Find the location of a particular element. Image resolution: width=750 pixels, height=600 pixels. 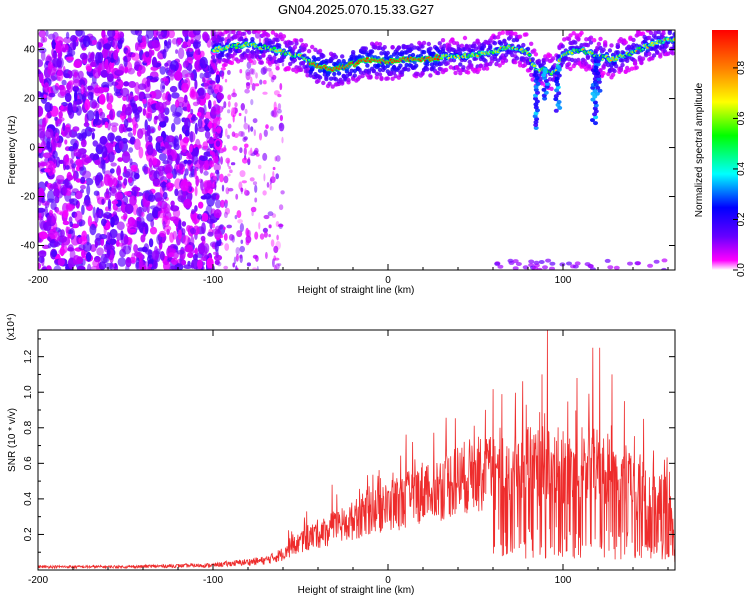

snr-y-tick-label: 0.8 is located at coordinates (28, 427).